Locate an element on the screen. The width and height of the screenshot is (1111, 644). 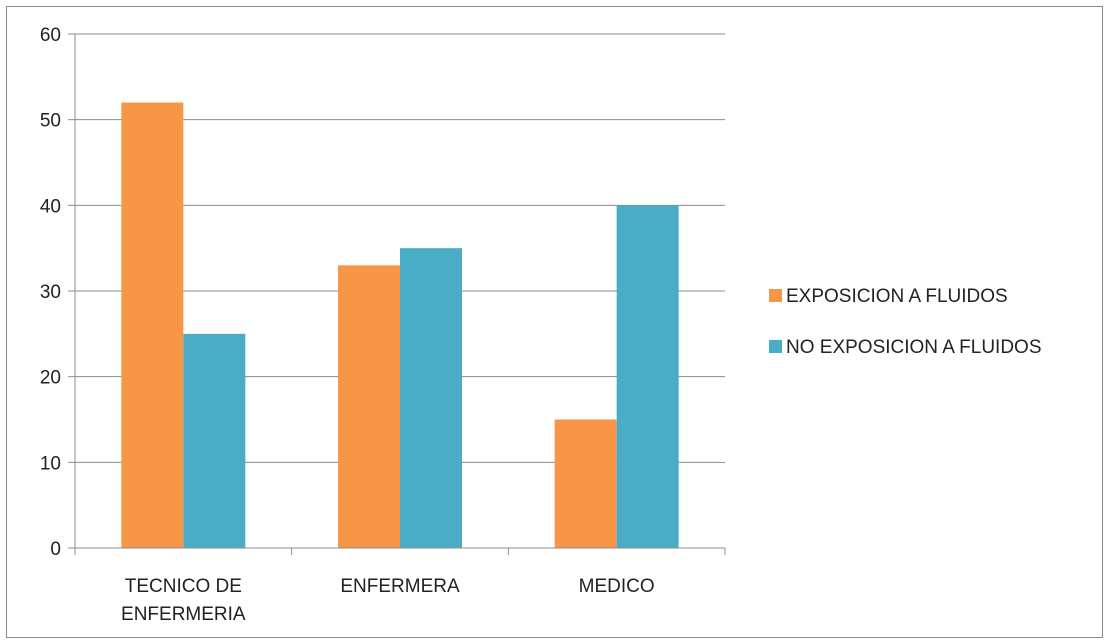
x-category-label: MEDICO is located at coordinates (617, 586).